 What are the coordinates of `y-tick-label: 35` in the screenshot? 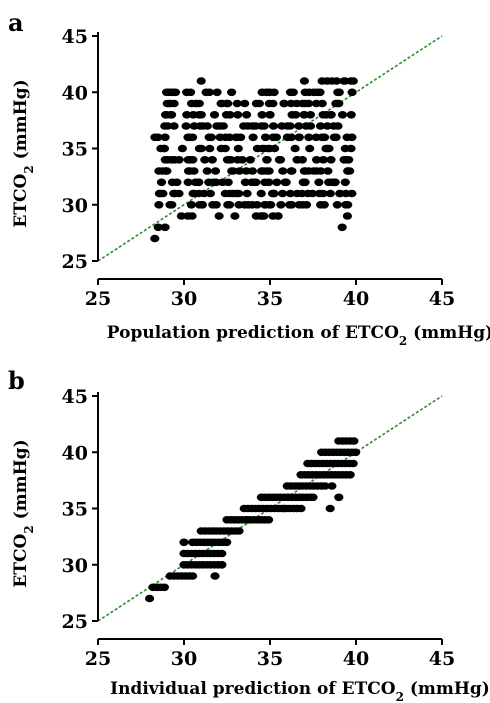 It's located at (75, 150).